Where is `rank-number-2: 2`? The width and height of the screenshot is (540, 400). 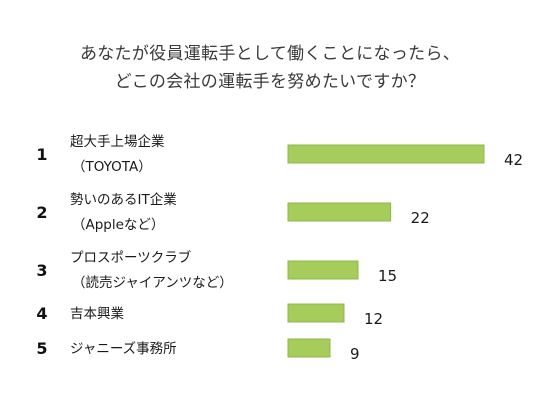 rank-number-2: 2 is located at coordinates (41, 212).